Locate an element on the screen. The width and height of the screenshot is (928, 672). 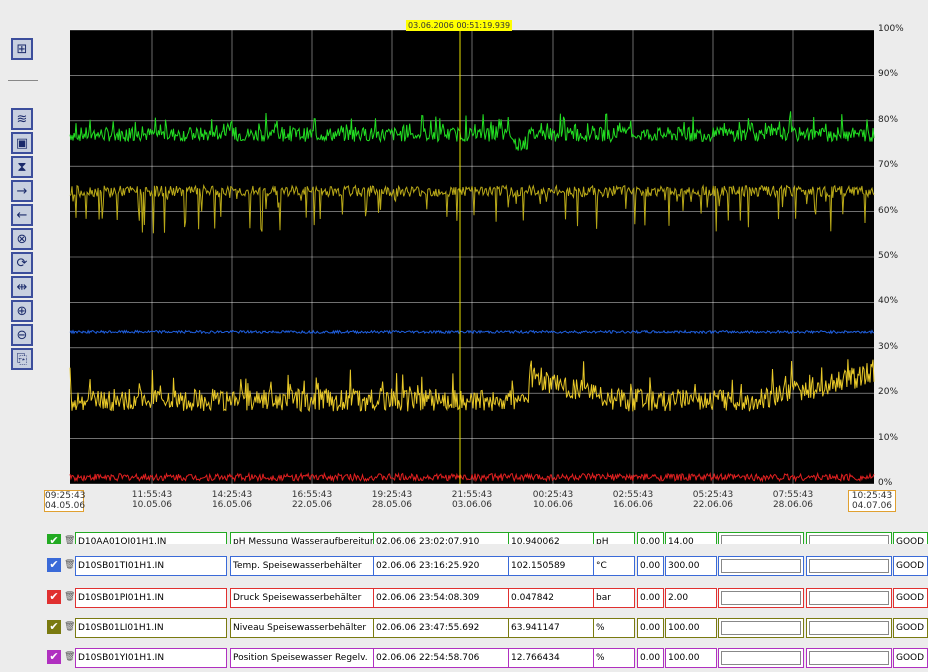
toolbar-divider is located at coordinates (23, 80).